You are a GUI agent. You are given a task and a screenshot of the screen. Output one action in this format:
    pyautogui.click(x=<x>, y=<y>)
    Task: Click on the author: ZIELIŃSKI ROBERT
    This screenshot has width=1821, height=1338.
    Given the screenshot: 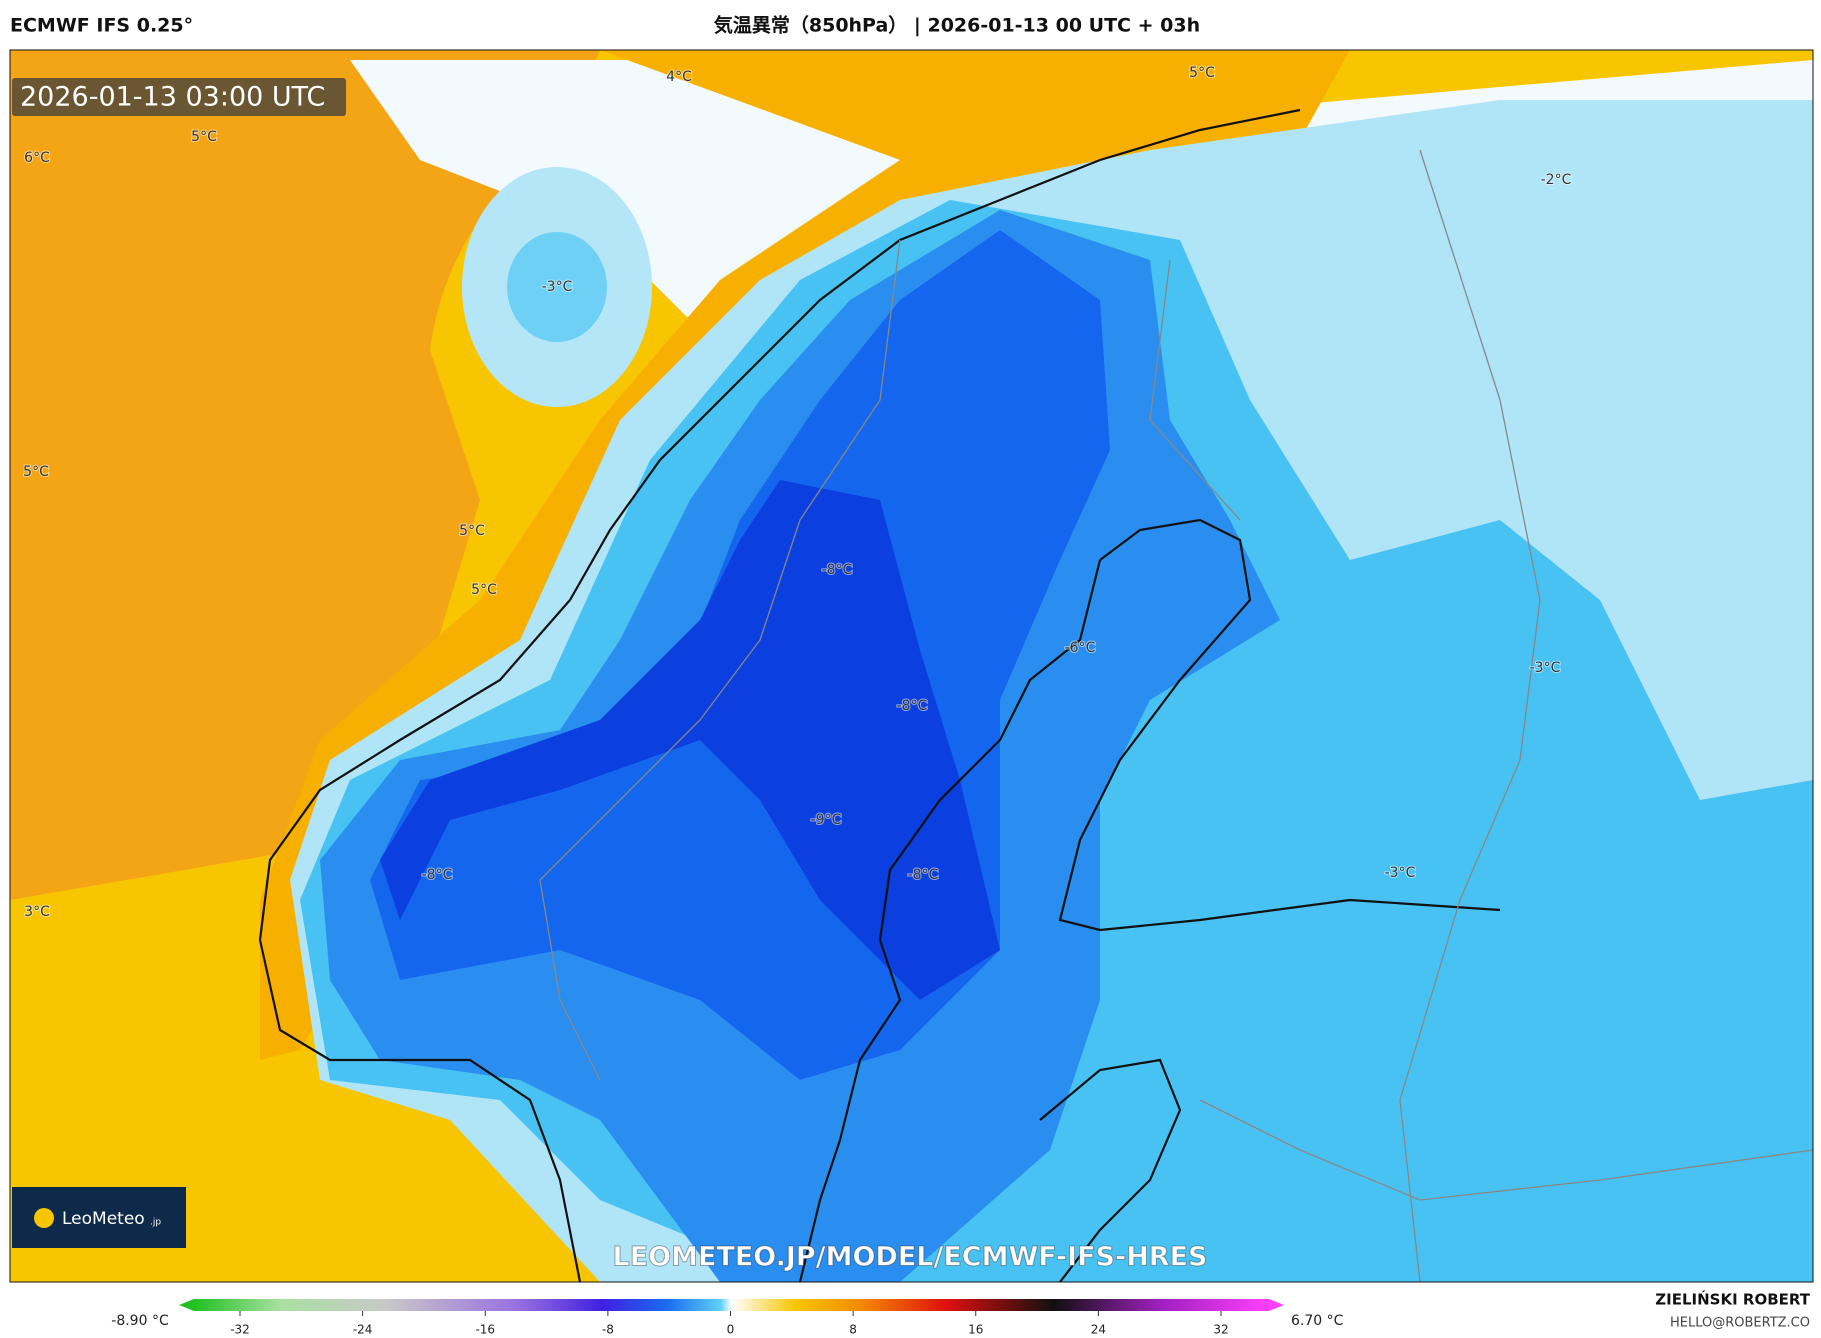 What is the action you would take?
    pyautogui.click(x=1732, y=1299)
    